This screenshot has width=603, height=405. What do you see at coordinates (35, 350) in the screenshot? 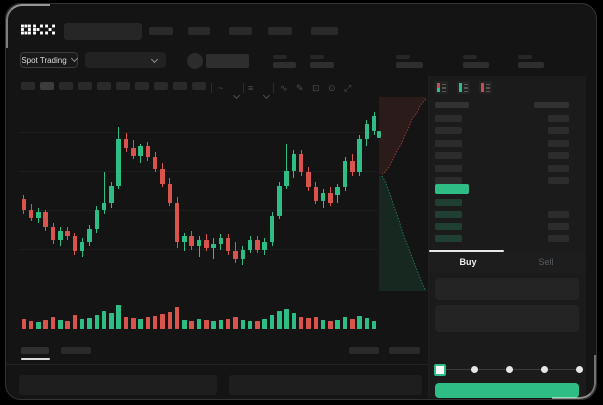
I see `bottom-tab-active` at bounding box center [35, 350].